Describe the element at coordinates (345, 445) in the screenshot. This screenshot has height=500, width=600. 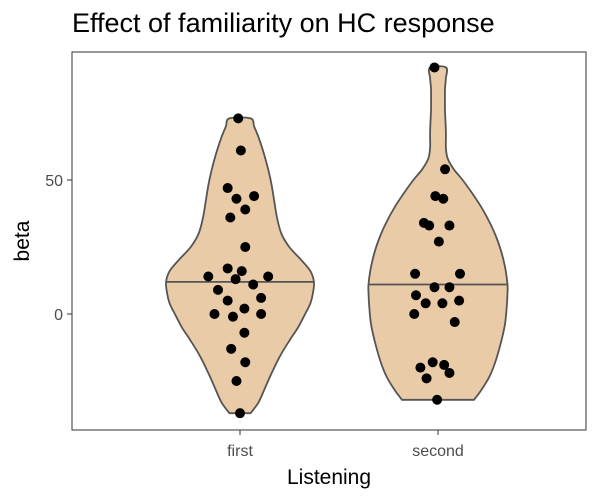
I see `x-axis: first second` at that location.